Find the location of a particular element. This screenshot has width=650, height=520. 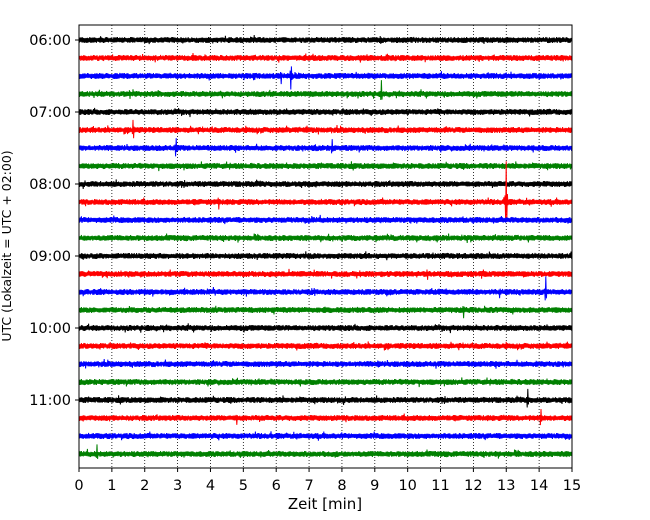

y-ticks: 06:00 07:00 08:00 09:00 10:00 11:00 is located at coordinates (54, 221).